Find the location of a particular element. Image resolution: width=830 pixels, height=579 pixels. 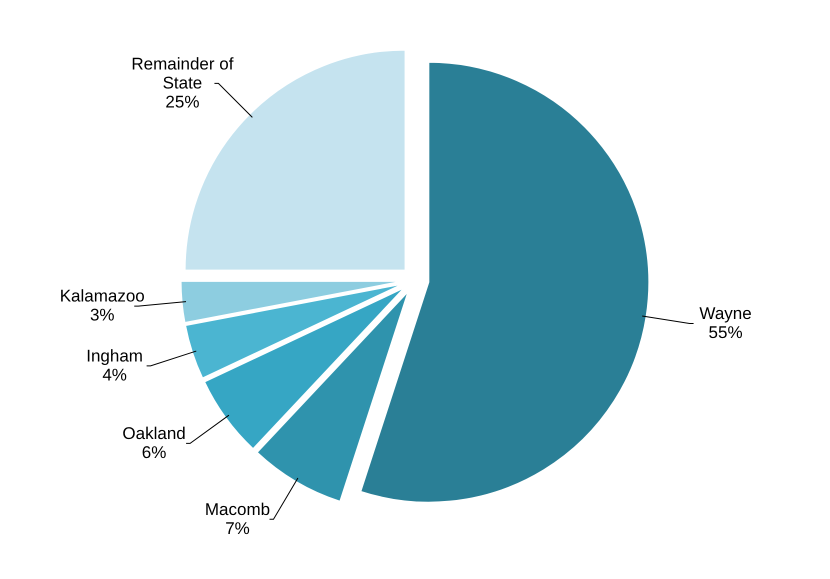

slice-label: Kalamazoo is located at coordinates (102, 296).